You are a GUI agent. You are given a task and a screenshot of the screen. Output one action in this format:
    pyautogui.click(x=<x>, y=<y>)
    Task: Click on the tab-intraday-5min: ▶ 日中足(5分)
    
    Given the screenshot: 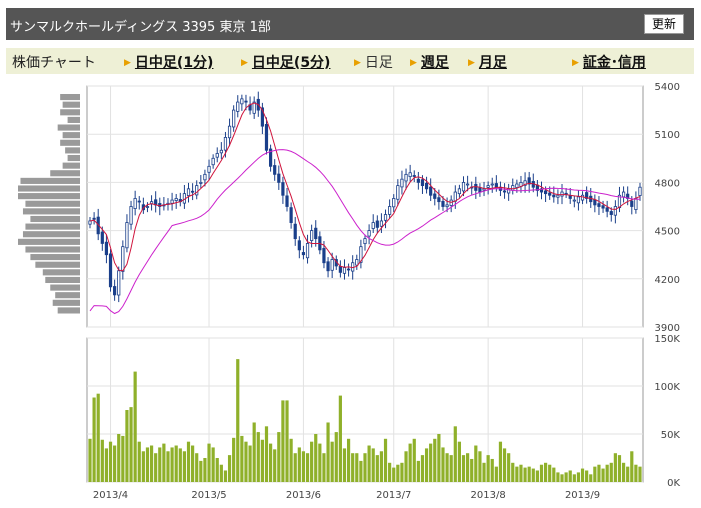 What is the action you would take?
    pyautogui.click(x=285, y=62)
    